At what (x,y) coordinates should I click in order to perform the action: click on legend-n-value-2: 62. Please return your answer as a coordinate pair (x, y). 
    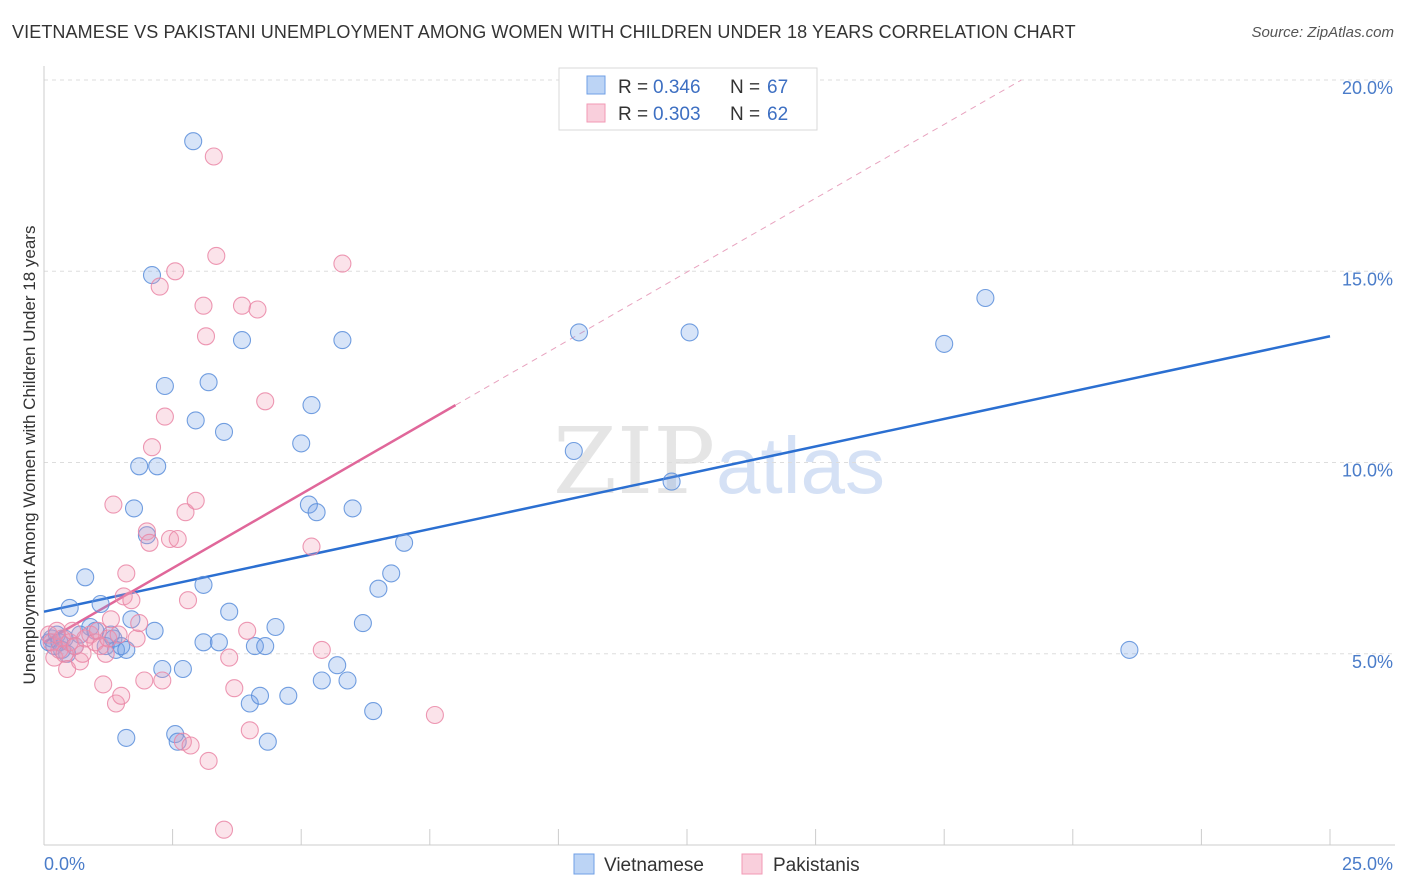
    Looking at the image, I should click on (777, 114).